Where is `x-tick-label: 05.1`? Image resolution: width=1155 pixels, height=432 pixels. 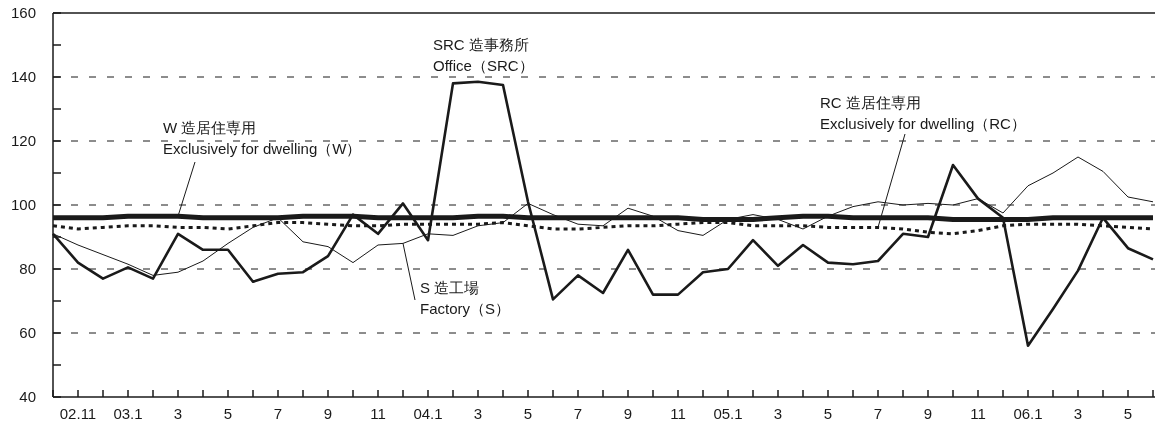
x-tick-label: 05.1 is located at coordinates (728, 413).